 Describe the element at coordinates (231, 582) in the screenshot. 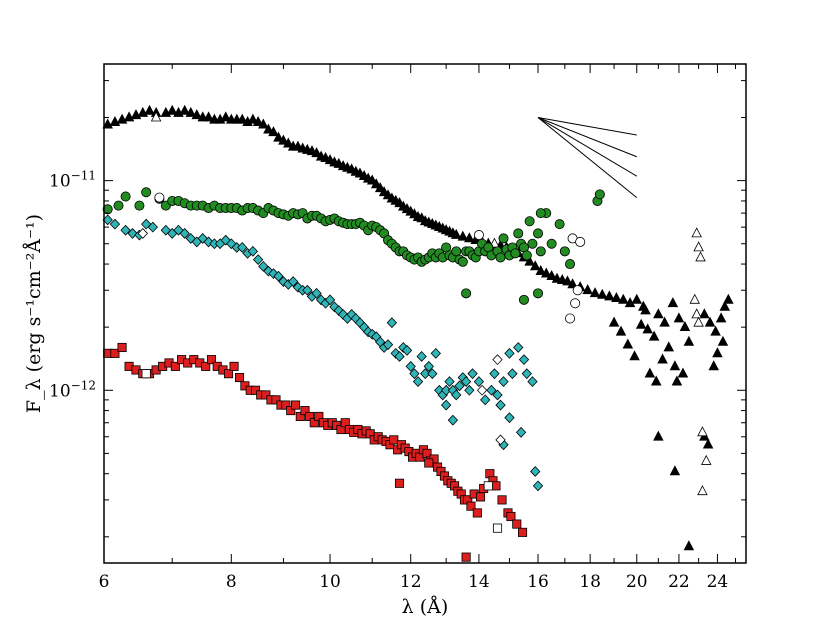

I see `x-tick-label: 8` at that location.